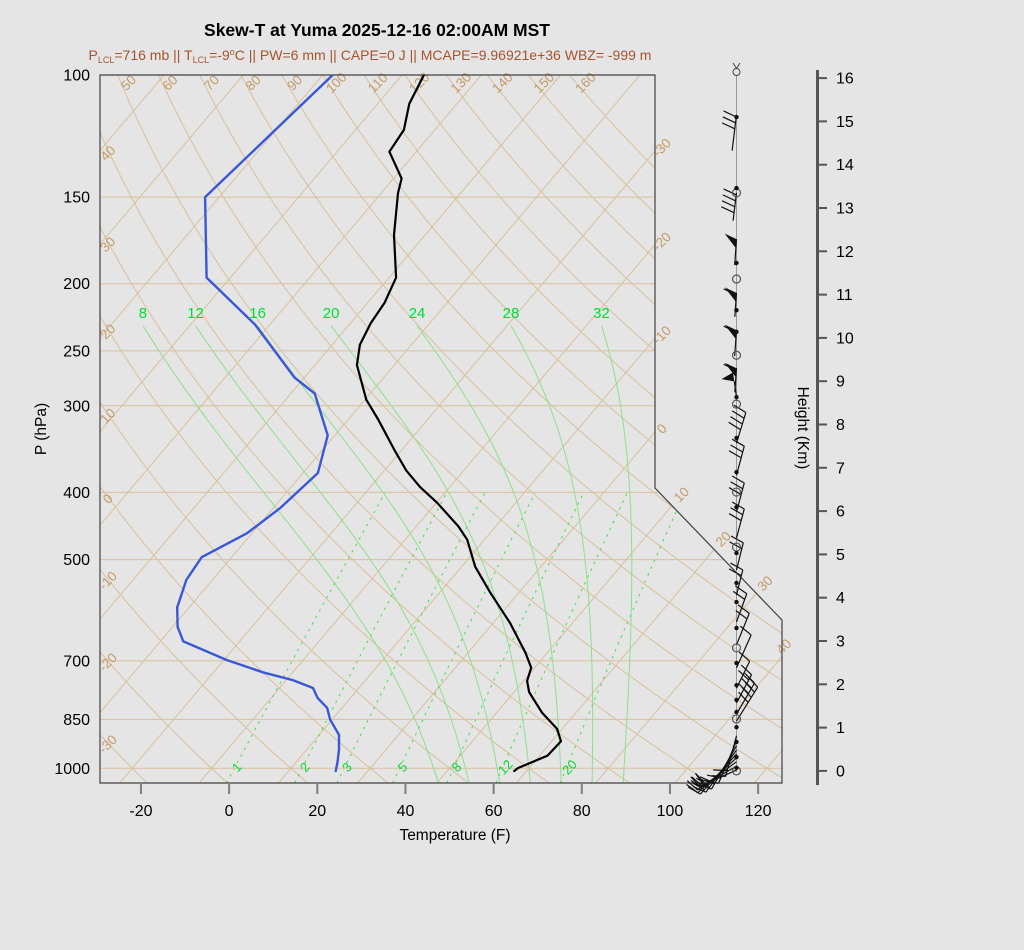 The image size is (1024, 950). Describe the element at coordinates (257, 313) in the screenshot. I see `moist-adiabat-label: 16` at that location.